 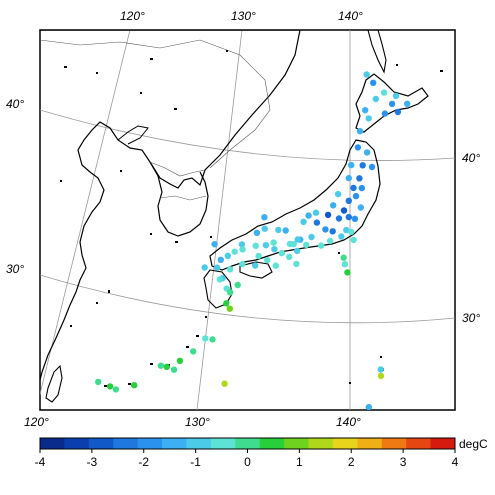 I want to click on colorbar-swatches, so click(x=248, y=443).